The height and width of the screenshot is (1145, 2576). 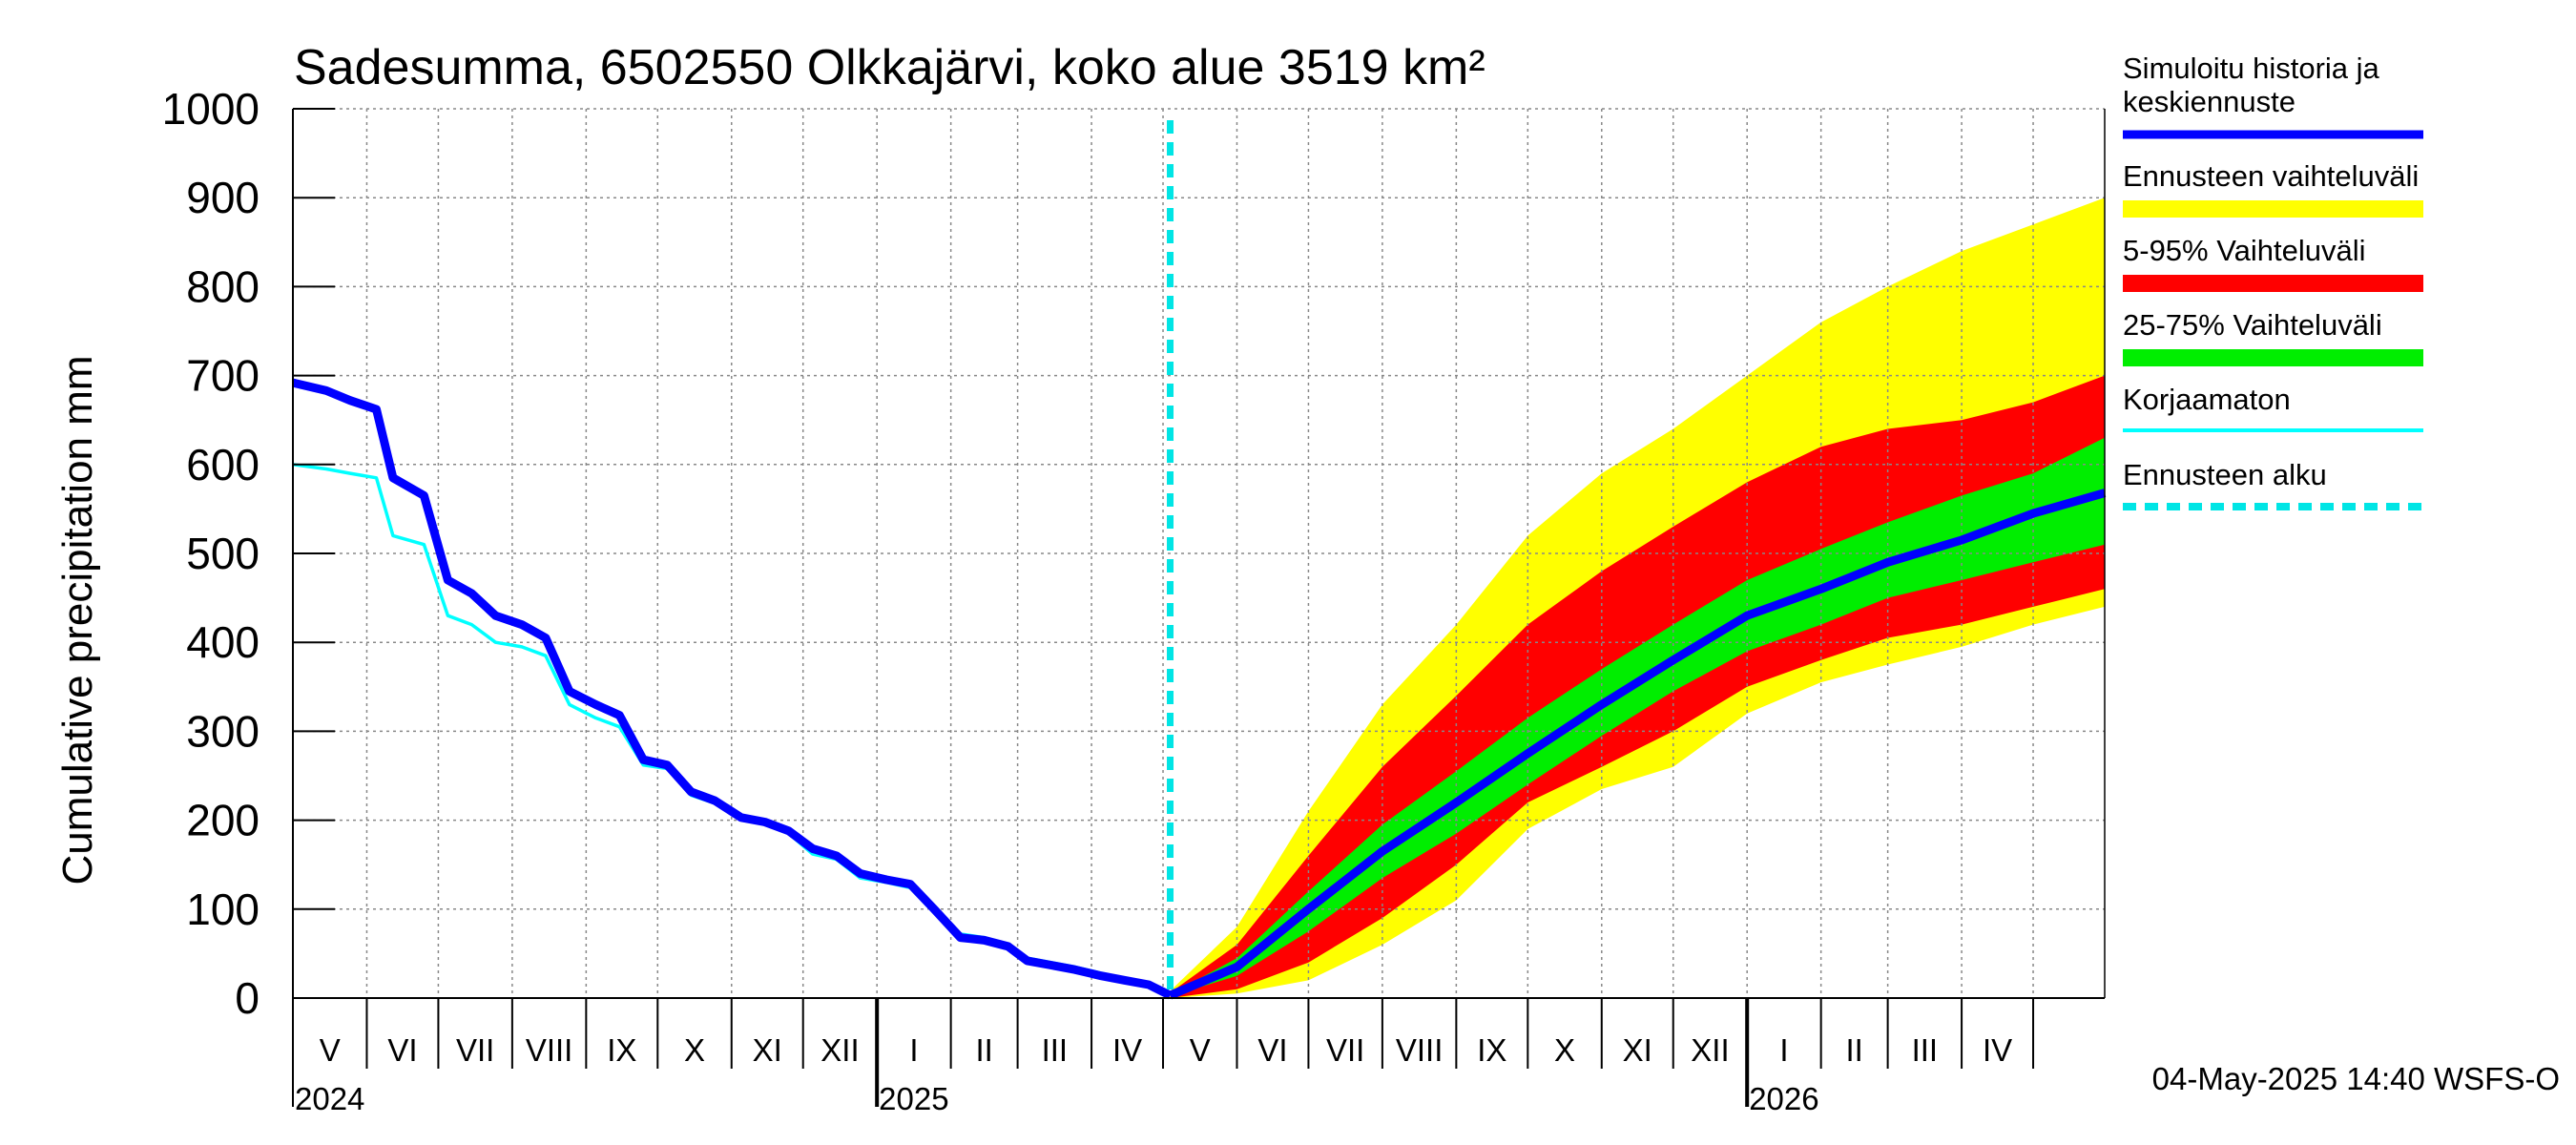 I want to click on y-tick-label: 1000, so click(x=211, y=109).